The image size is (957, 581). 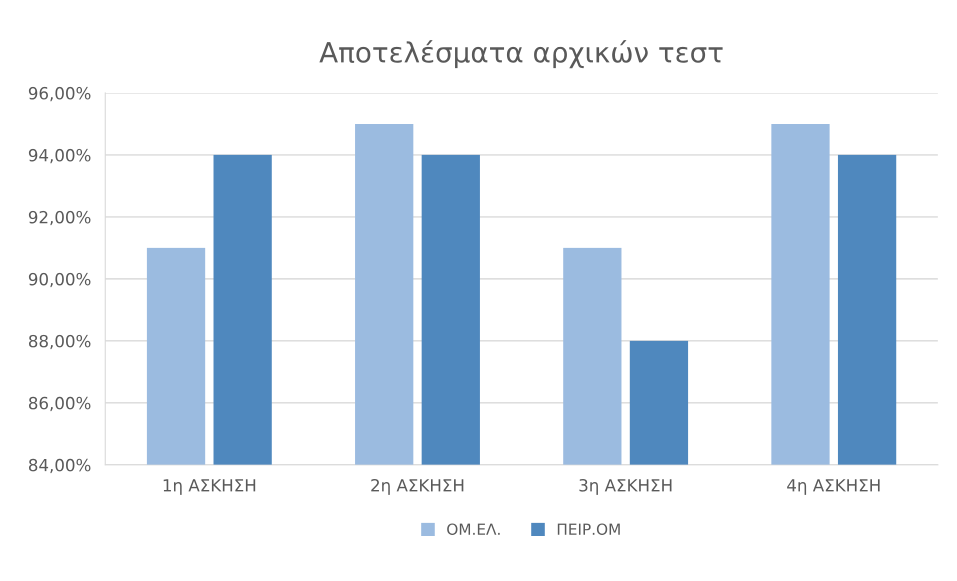 What do you see at coordinates (210, 487) in the screenshot?
I see `x-tick-label: 1η ΑΣΚΗΣΗ` at bounding box center [210, 487].